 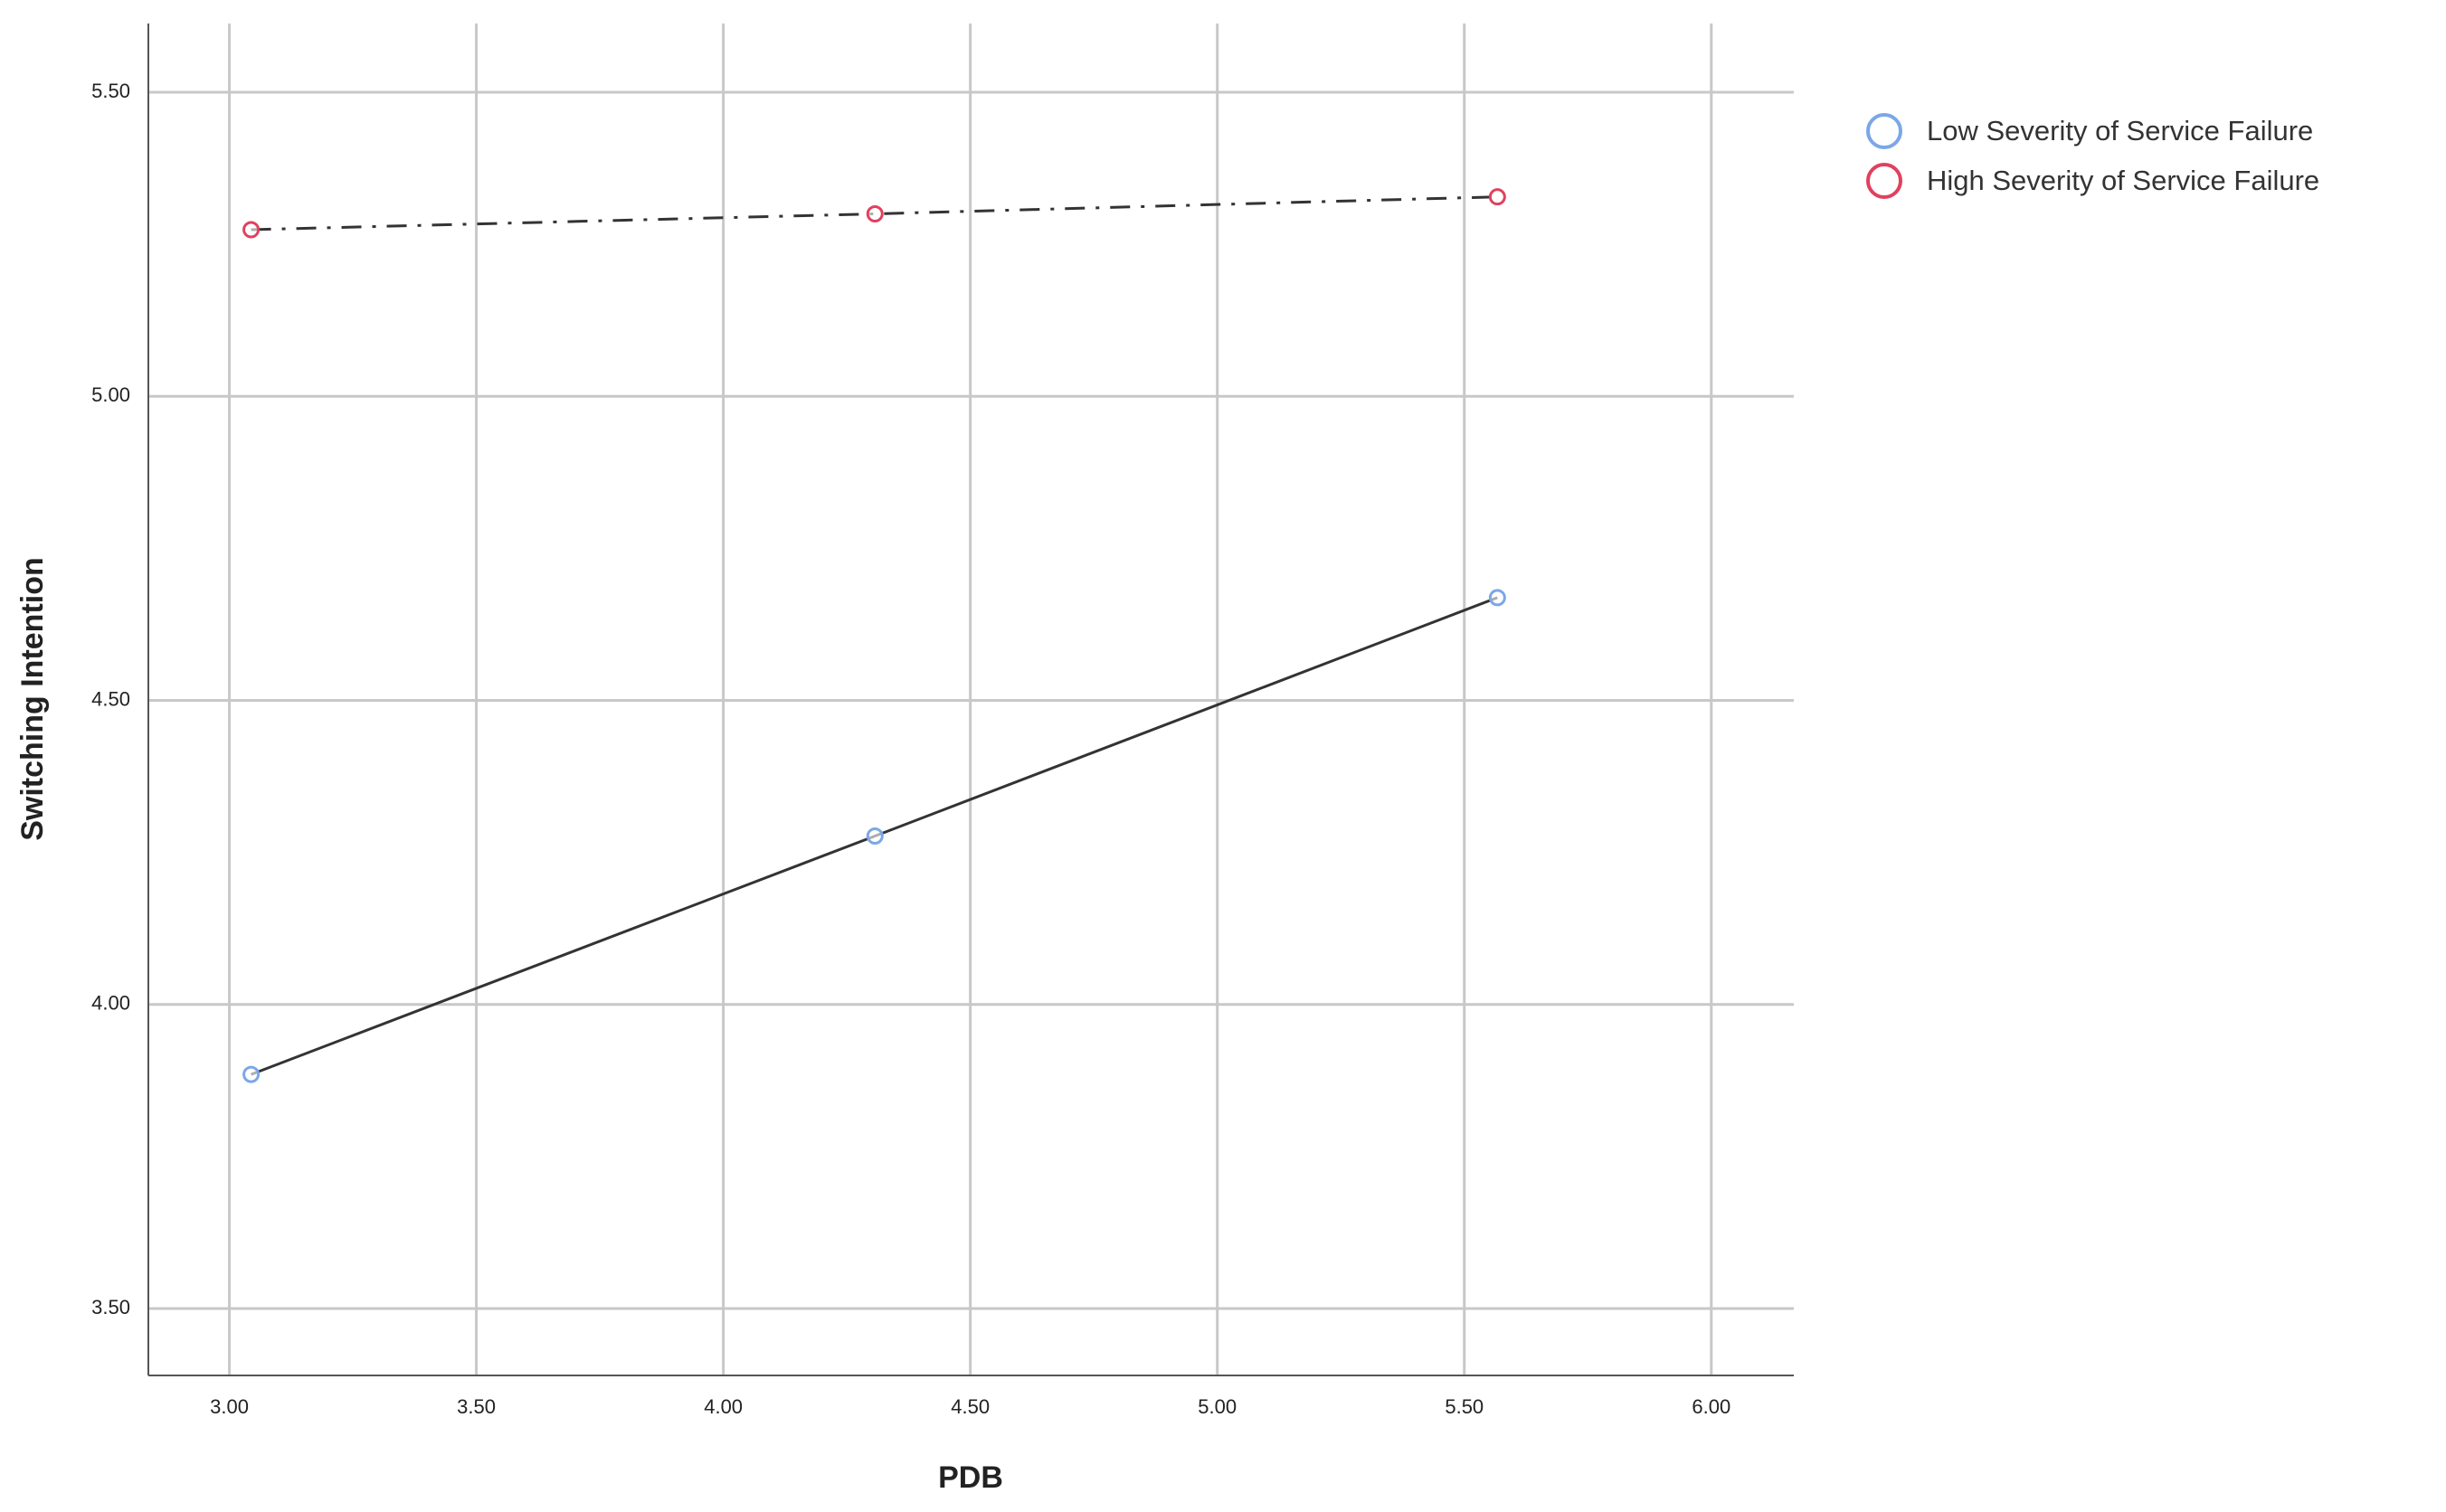 I want to click on legend-label: High Severity of Service Failure, so click(x=2123, y=180).